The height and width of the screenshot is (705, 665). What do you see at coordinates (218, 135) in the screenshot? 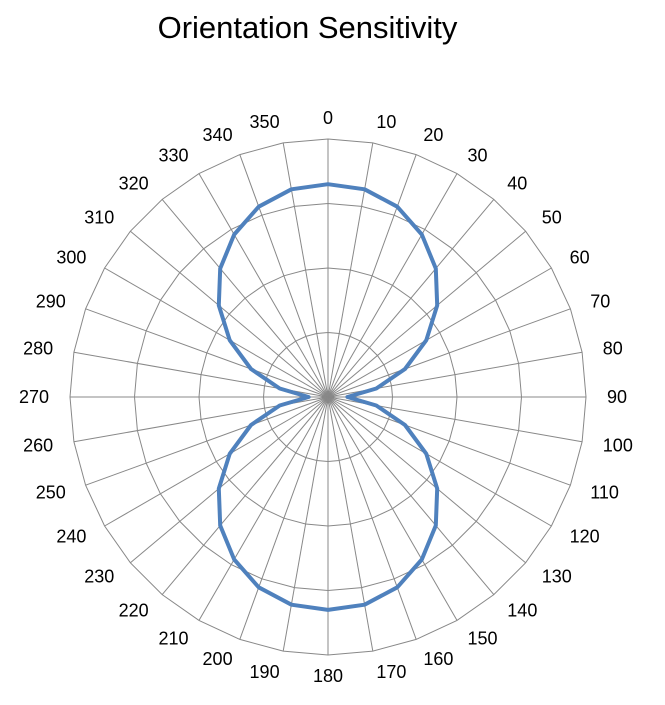
I see `angle-label-340: 340` at bounding box center [218, 135].